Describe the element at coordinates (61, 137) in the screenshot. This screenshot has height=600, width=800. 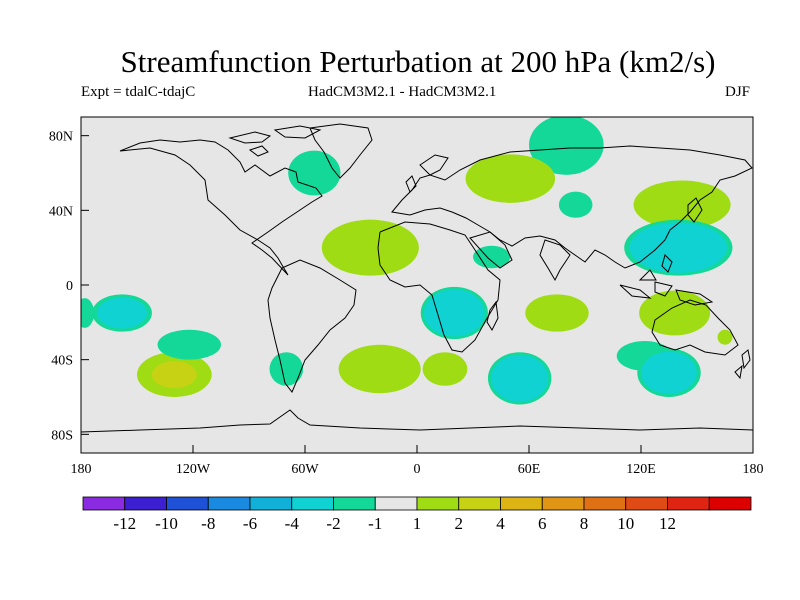
I see `lat-tick-label: 80N` at that location.